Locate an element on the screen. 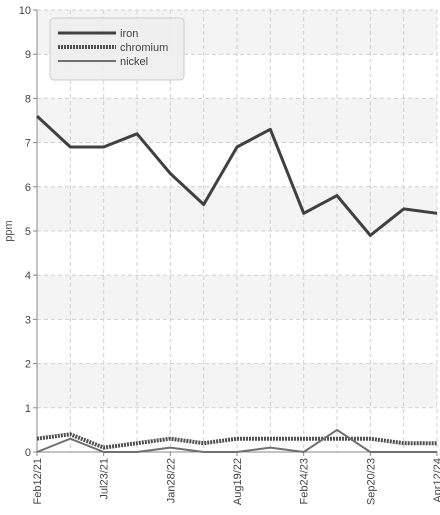  legend-label-nickel: nickel is located at coordinates (134, 62).